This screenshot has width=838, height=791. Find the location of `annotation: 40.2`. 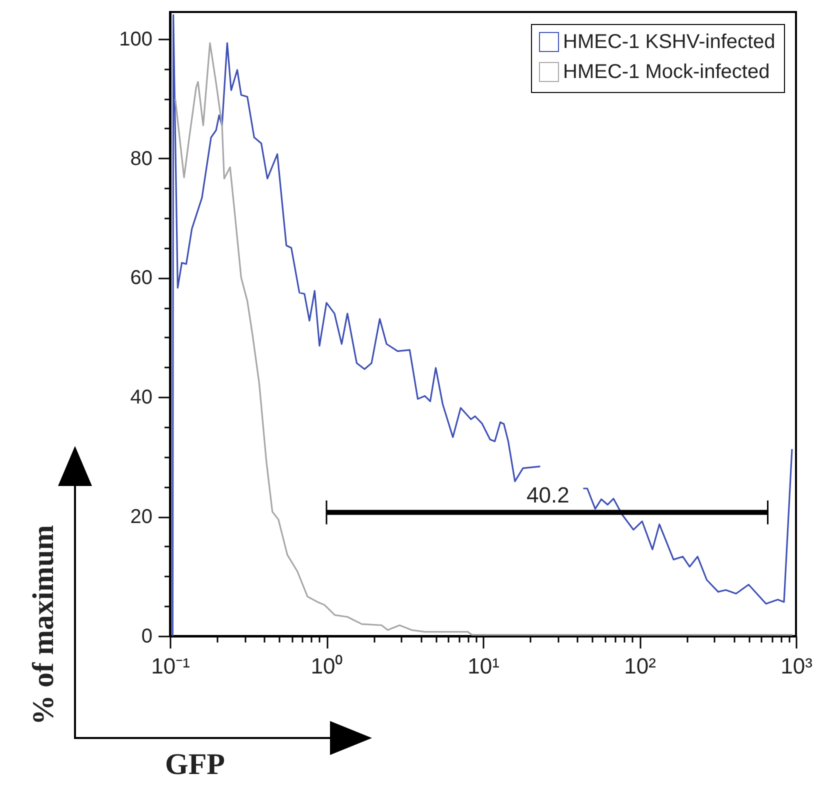

annotation: 40.2 is located at coordinates (548, 495).